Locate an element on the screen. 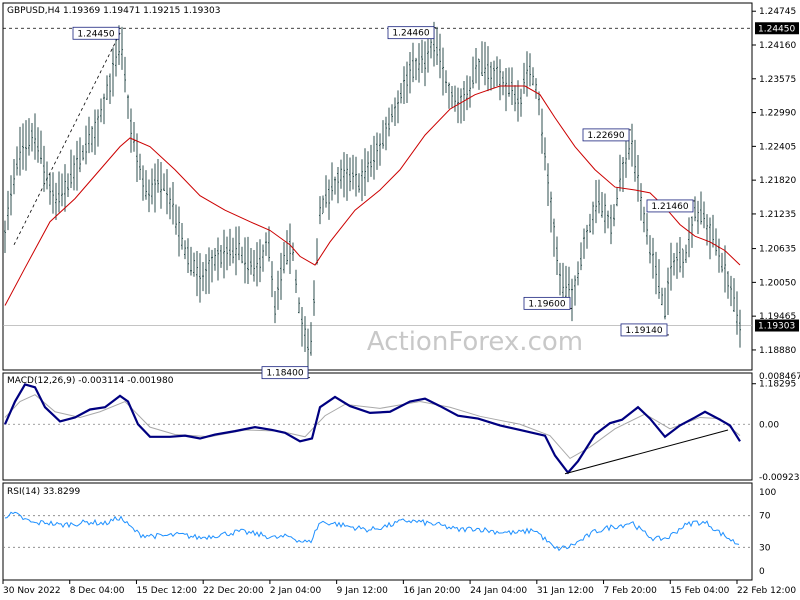 This screenshot has height=600, width=800. rsi-axis-label: 100 is located at coordinates (767, 493).